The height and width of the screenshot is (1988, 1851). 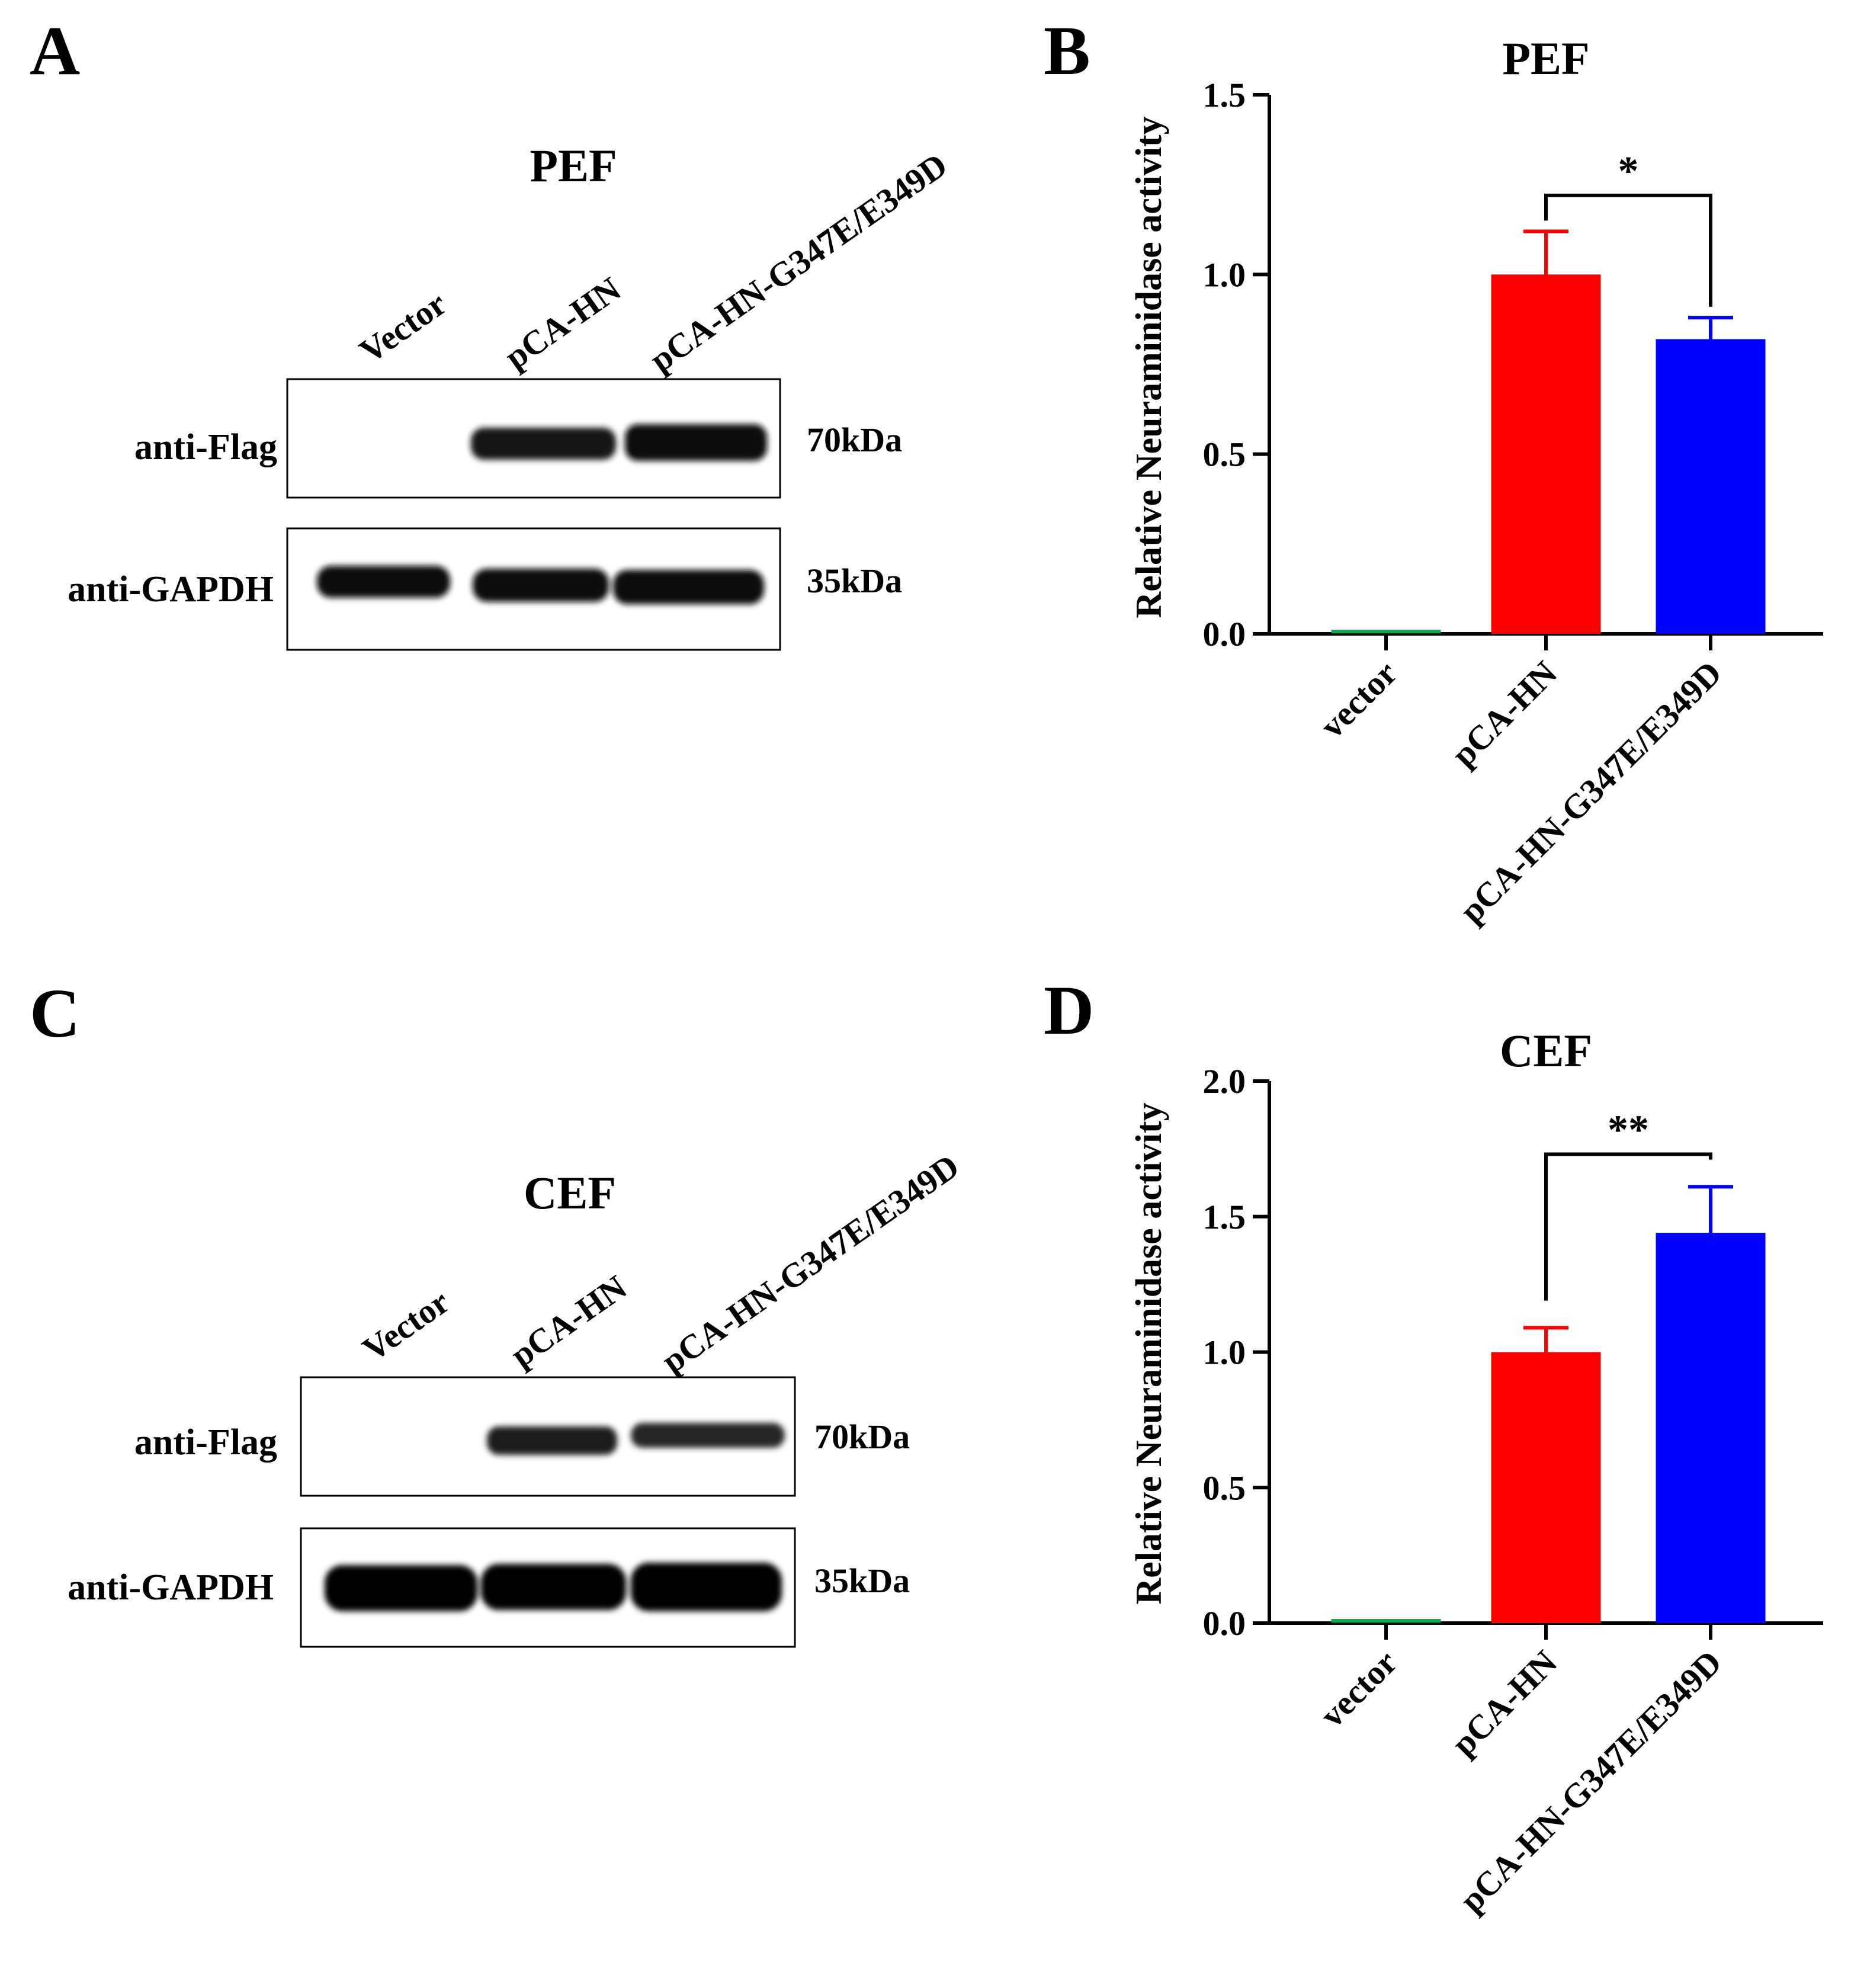 I want to click on y-tick-label: 2.0, so click(x=1224, y=1081).